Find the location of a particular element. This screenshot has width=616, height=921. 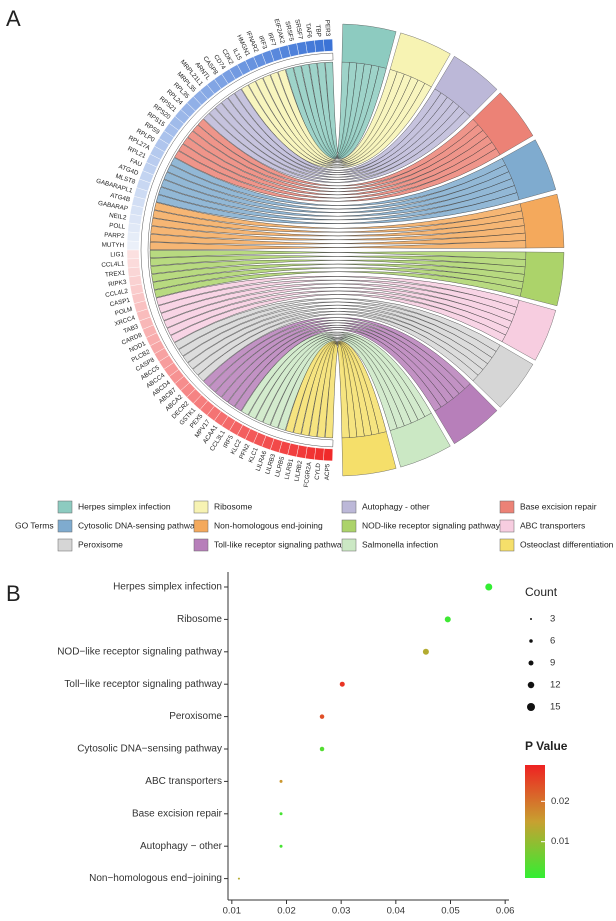

y-tick-label: Herpes simplex infection is located at coordinates (167, 587).